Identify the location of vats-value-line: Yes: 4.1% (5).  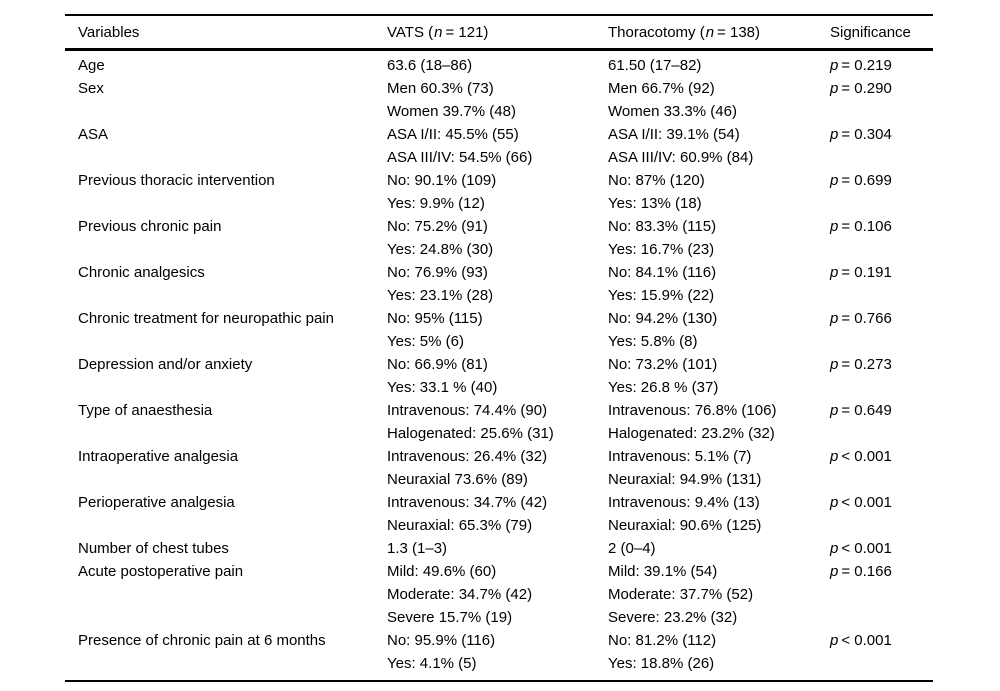
(432, 663).